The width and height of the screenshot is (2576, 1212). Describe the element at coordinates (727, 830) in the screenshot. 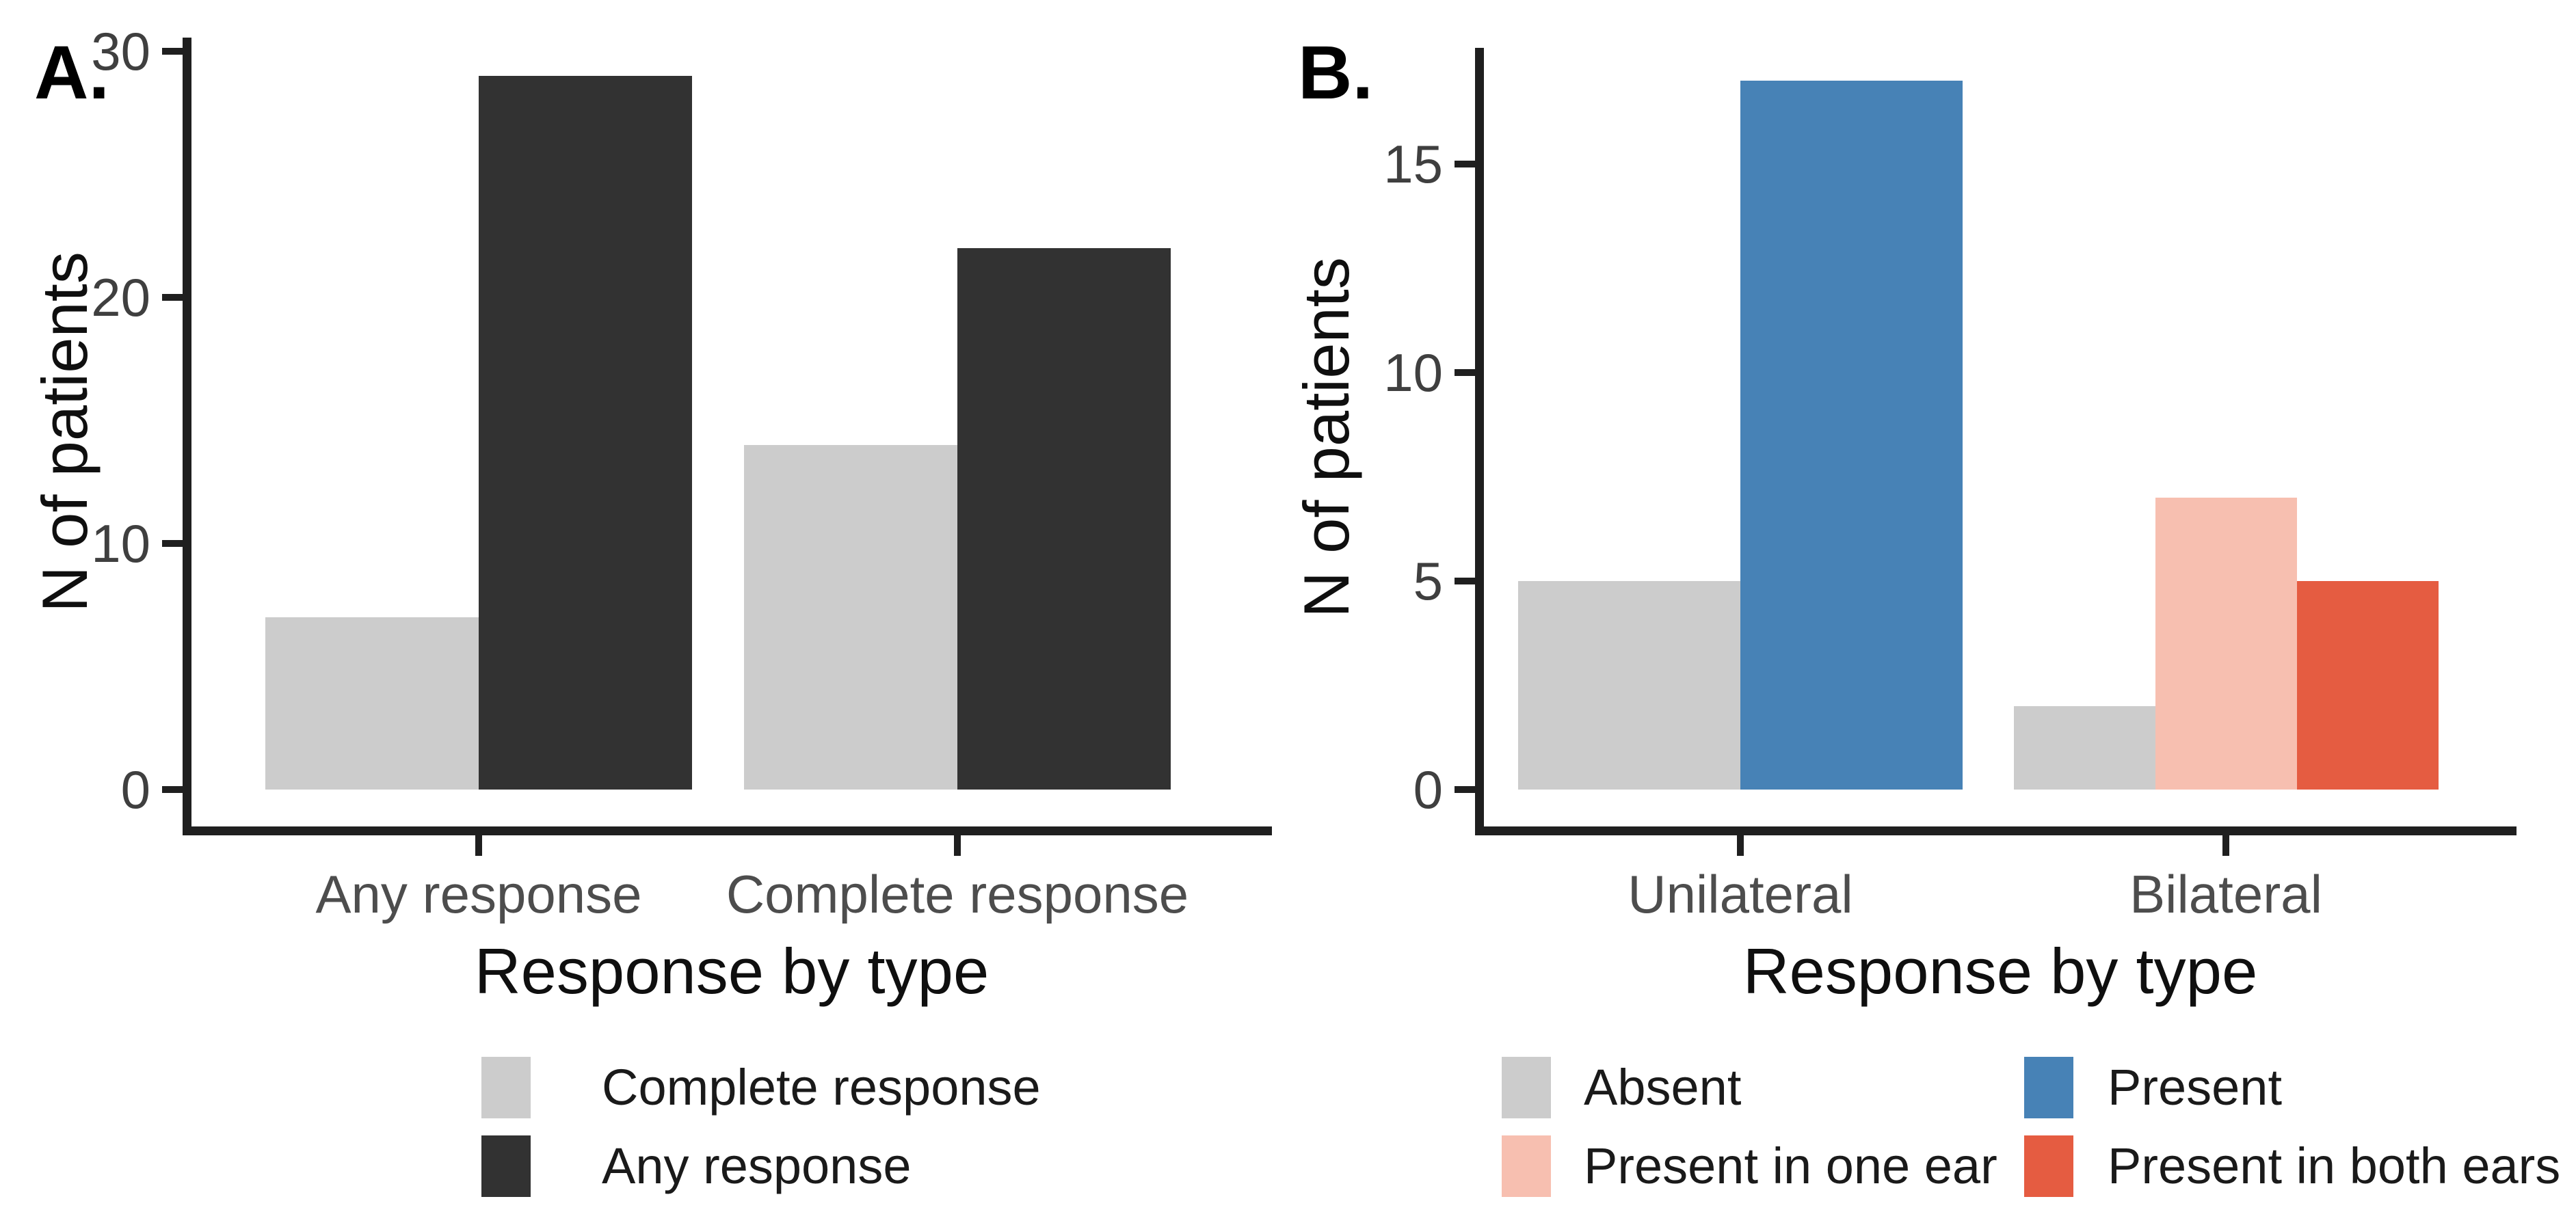

I see `x-axis-line-a-` at that location.